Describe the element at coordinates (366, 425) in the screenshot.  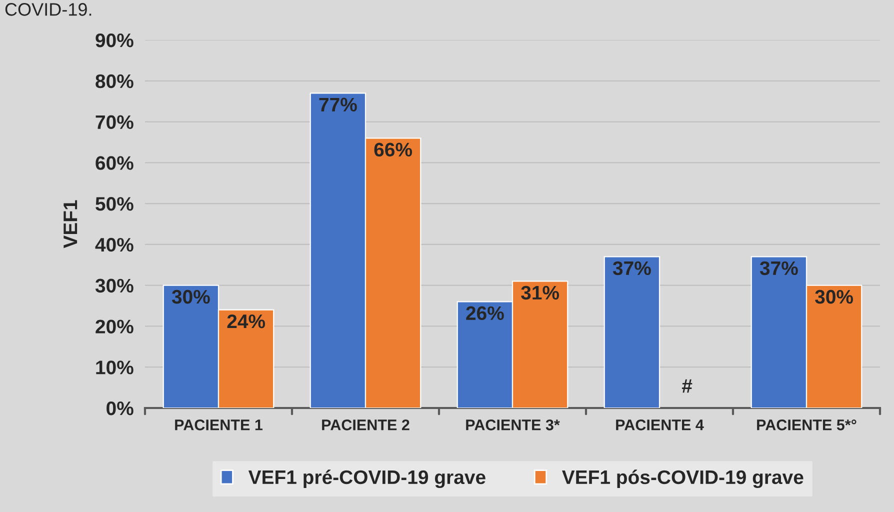
I see `x-tick-label: PACIENTE 2` at that location.